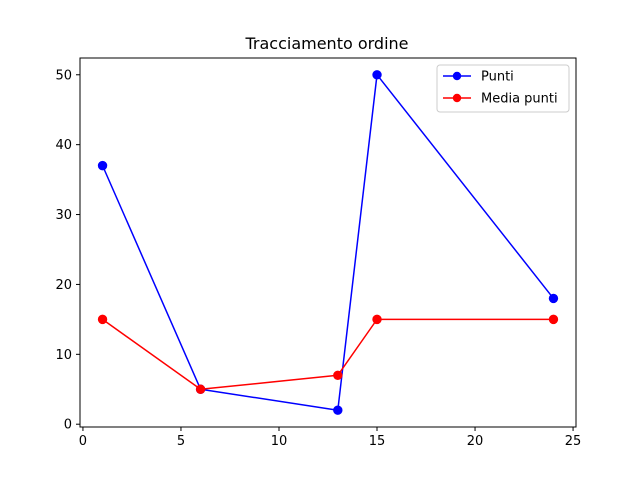 The width and height of the screenshot is (640, 480). What do you see at coordinates (573, 441) in the screenshot?
I see `x-tick-label: 25` at bounding box center [573, 441].